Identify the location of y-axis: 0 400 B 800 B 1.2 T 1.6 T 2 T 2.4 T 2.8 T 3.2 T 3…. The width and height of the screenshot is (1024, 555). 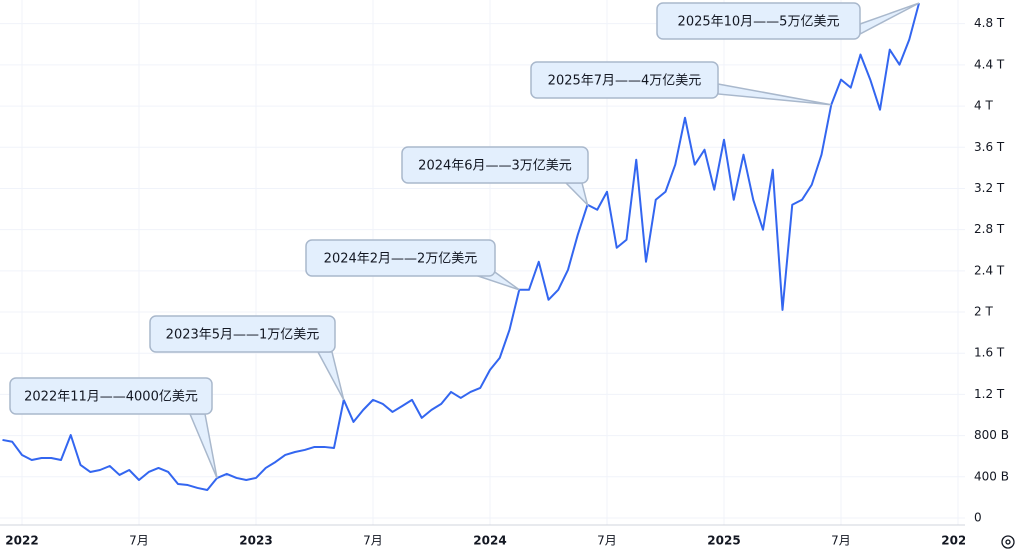
(991, 270).